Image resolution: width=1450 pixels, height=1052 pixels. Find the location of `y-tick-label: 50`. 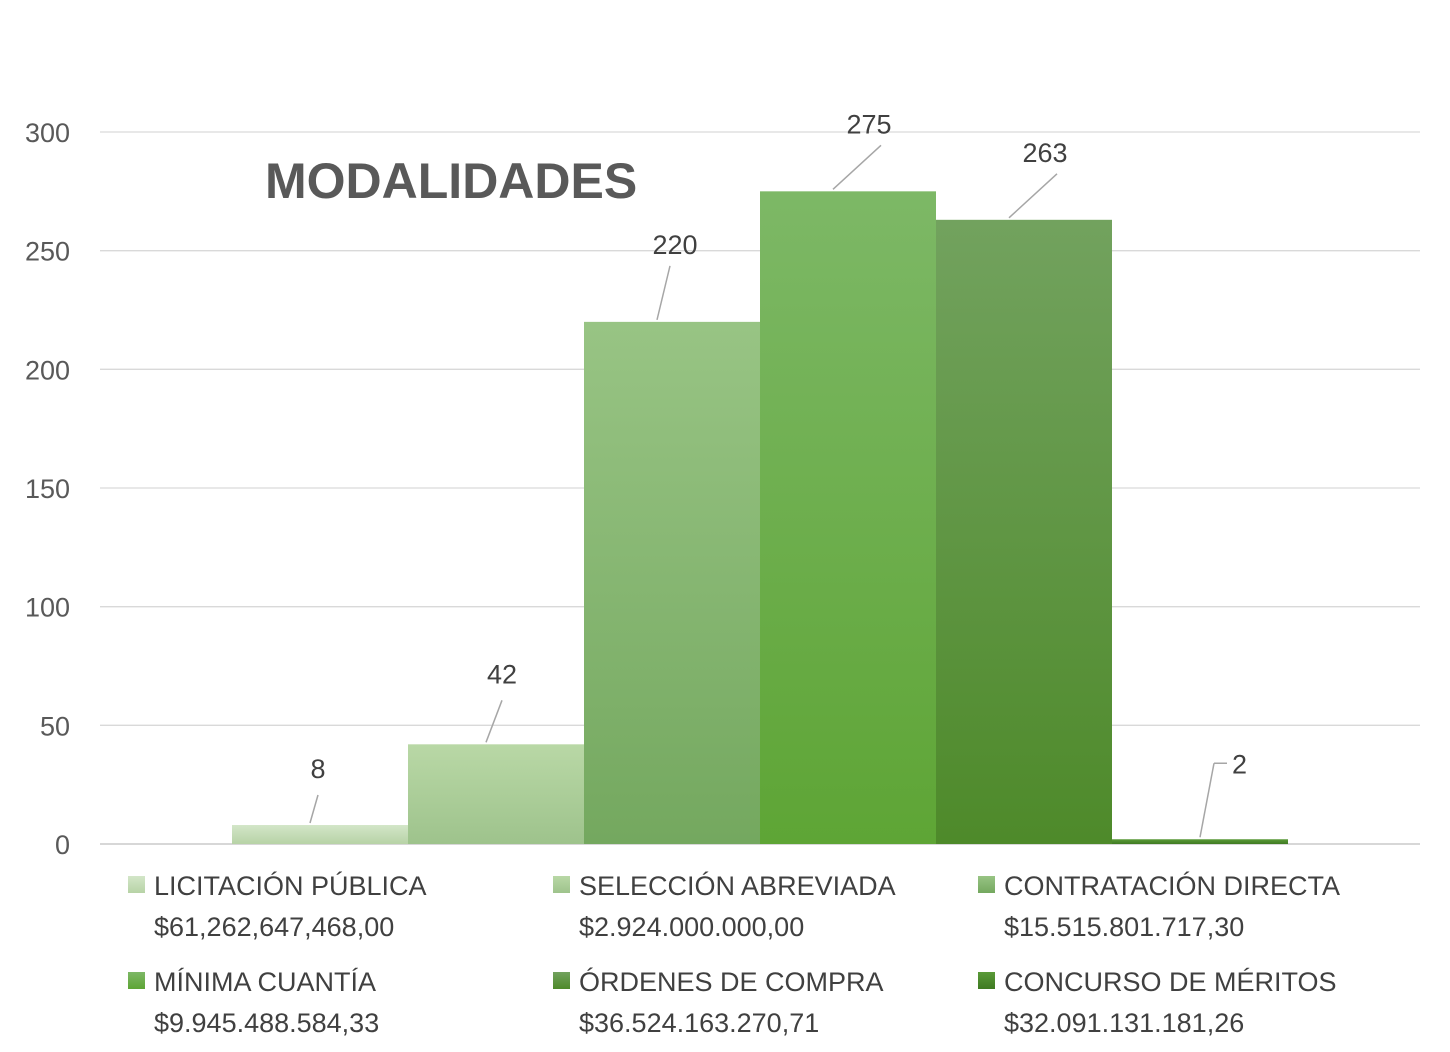

y-tick-label: 50 is located at coordinates (55, 726).